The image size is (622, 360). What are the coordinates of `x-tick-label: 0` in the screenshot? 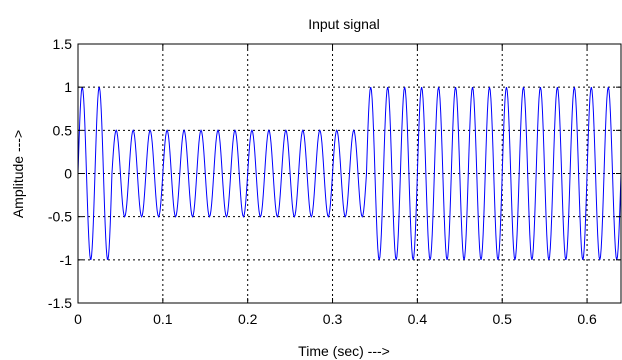 It's located at (78, 319).